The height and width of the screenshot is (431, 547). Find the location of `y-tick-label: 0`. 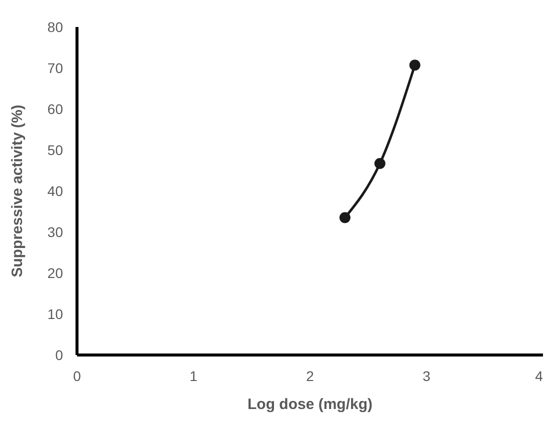

y-tick-label: 0 is located at coordinates (59, 354).